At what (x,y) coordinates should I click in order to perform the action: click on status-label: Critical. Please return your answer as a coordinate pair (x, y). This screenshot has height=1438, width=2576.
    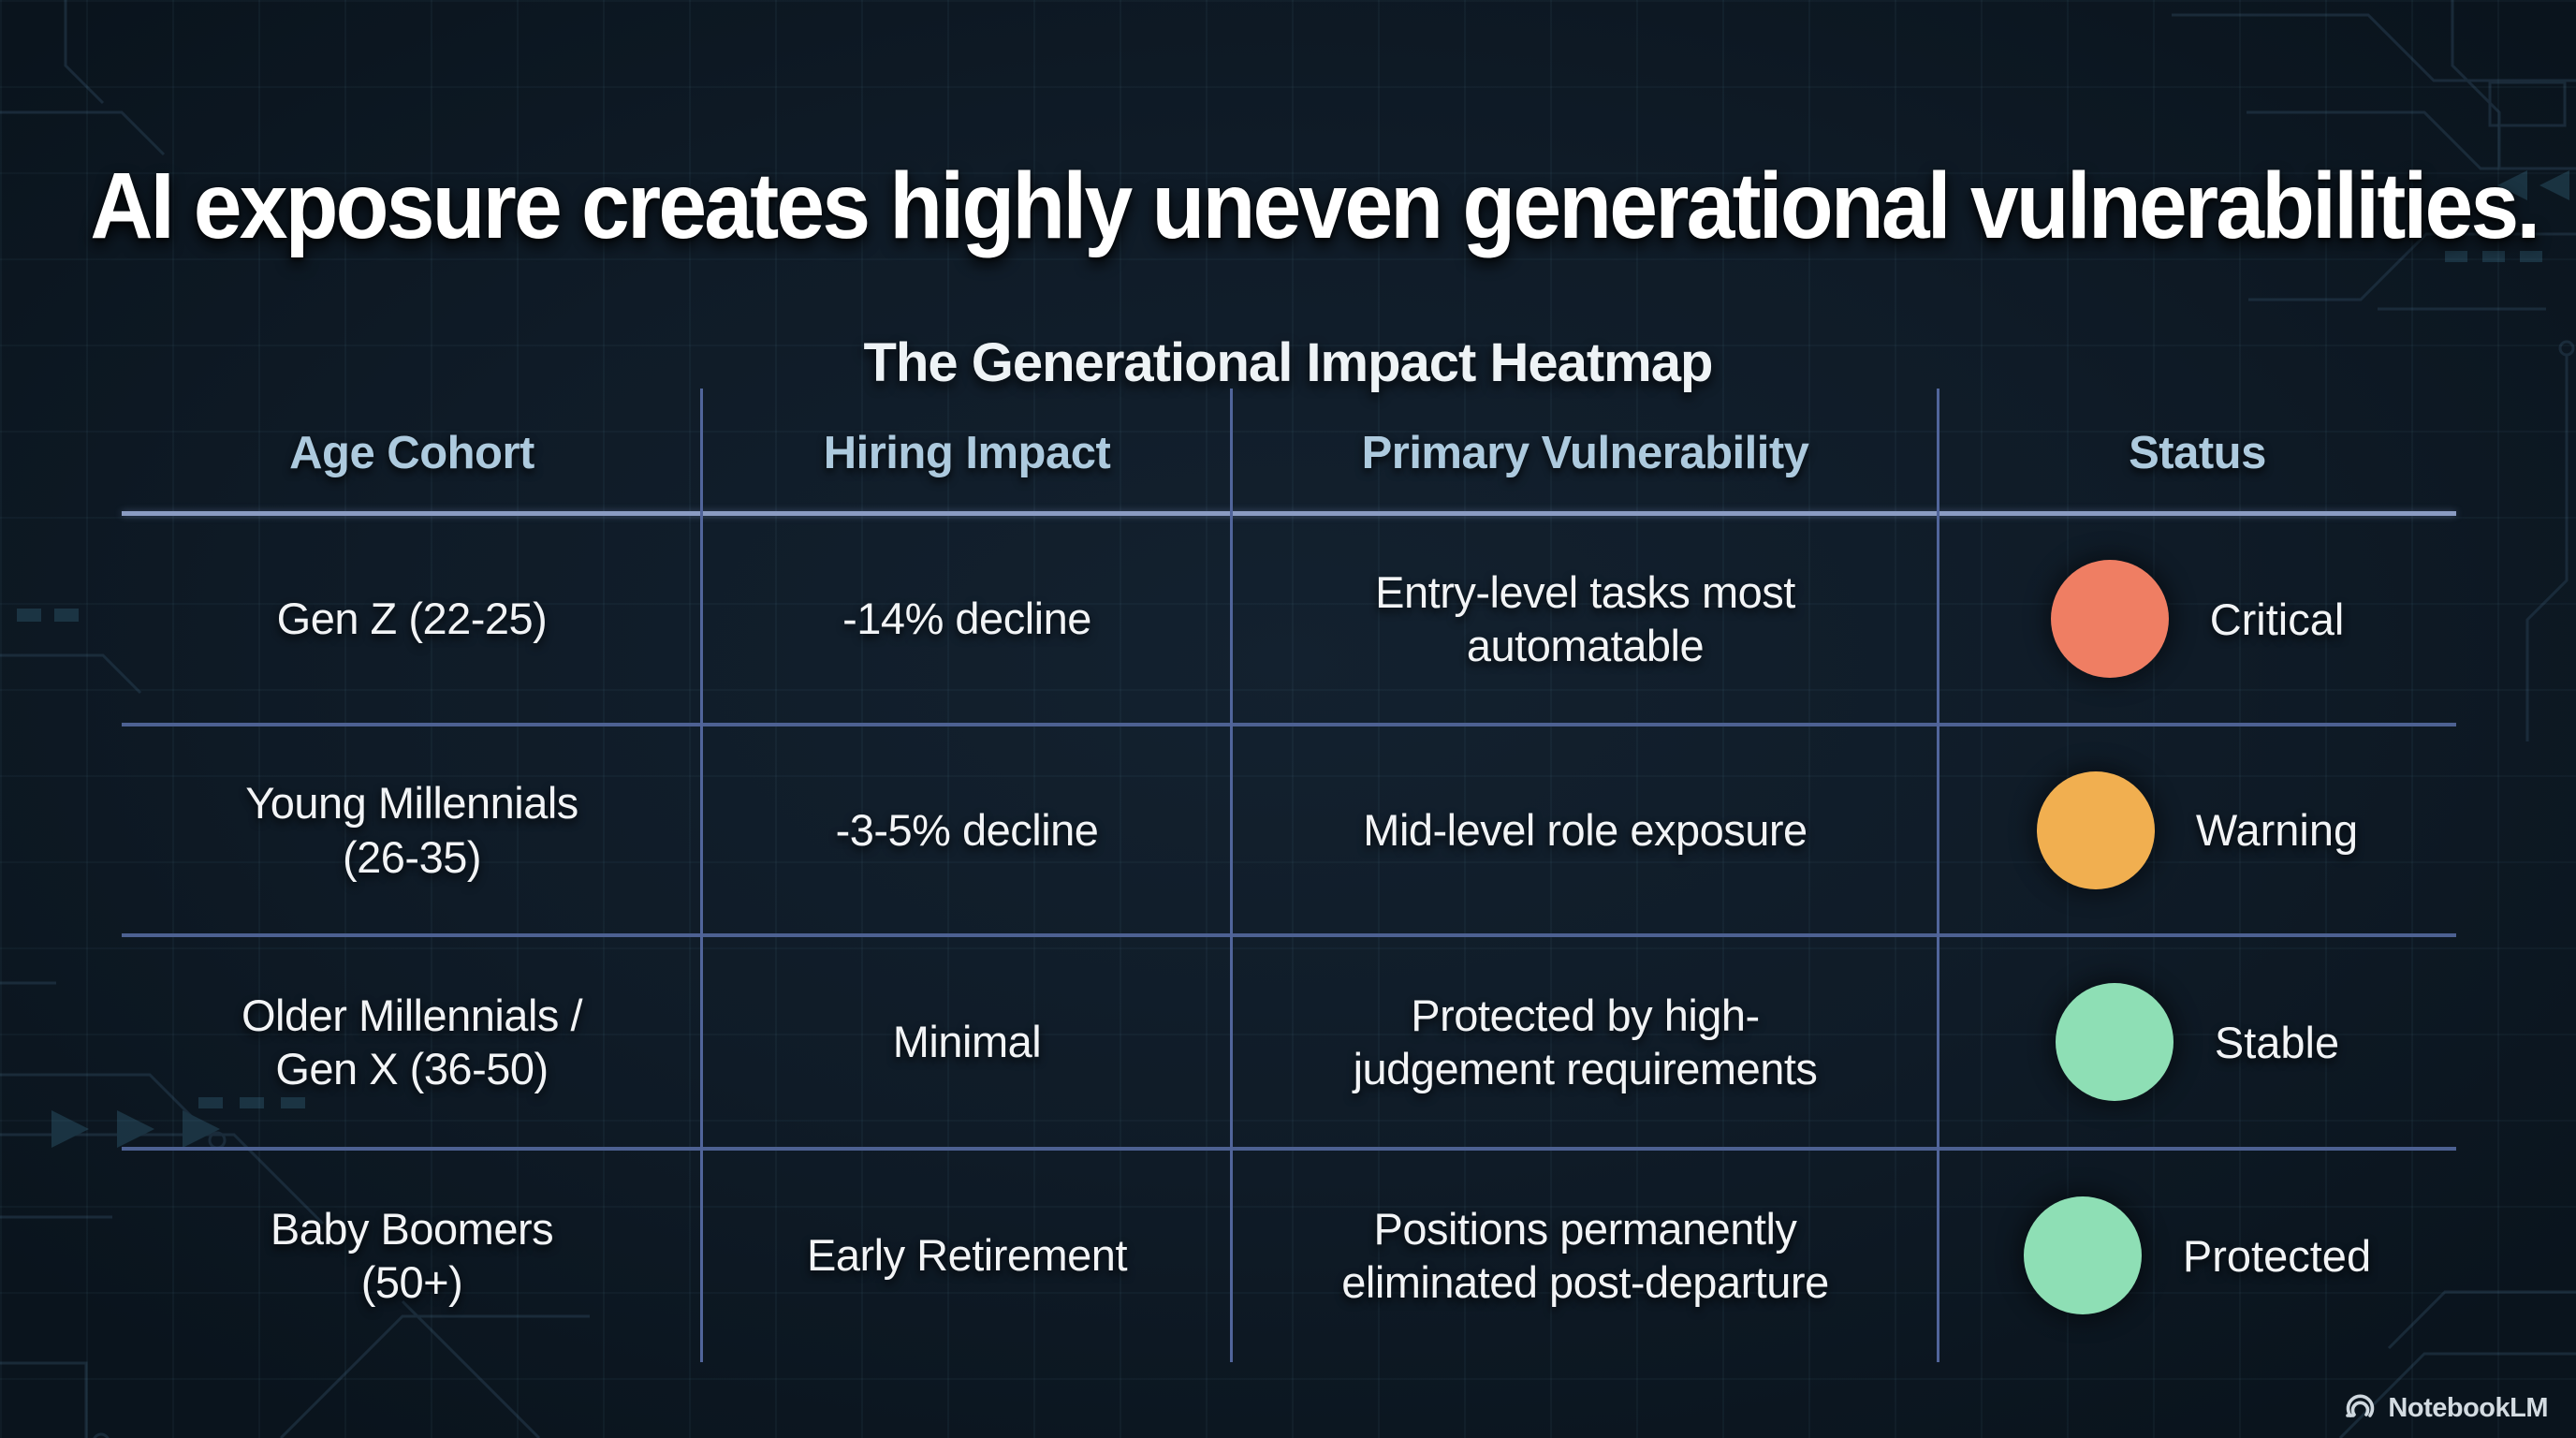
    Looking at the image, I should click on (2277, 619).